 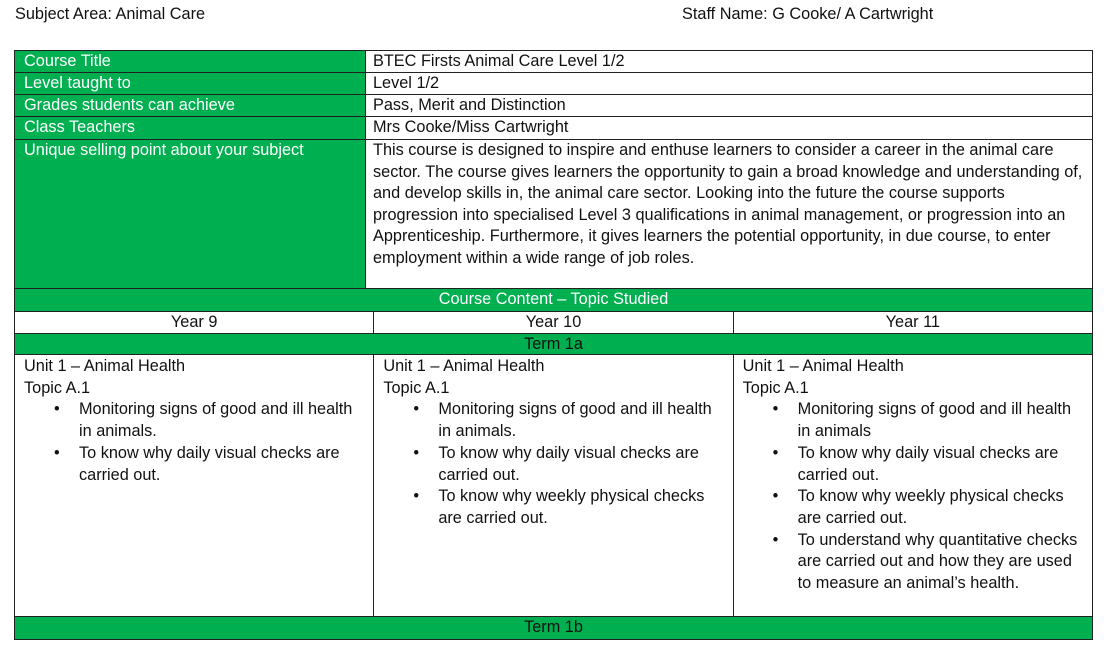 What do you see at coordinates (471, 127) in the screenshot?
I see `detail-value: Mrs Cooke/Miss Cartwright` at bounding box center [471, 127].